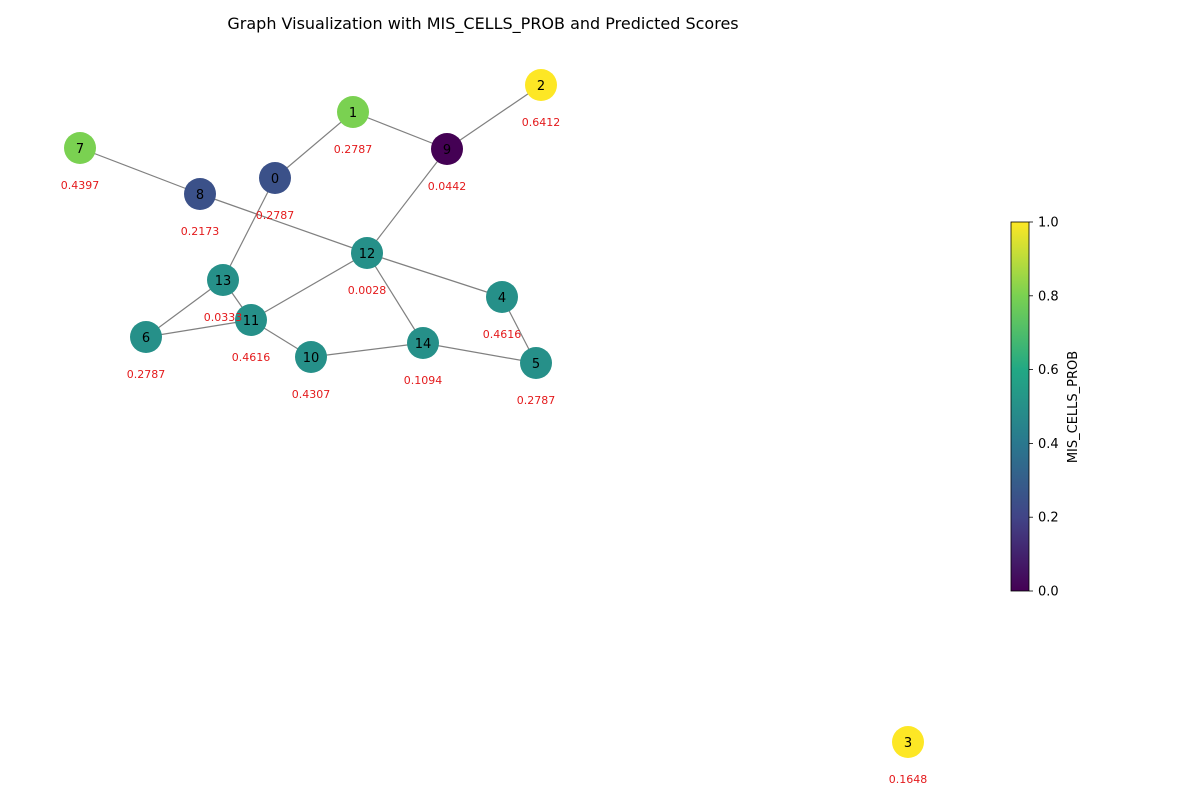 The width and height of the screenshot is (1200, 800). I want to click on node-4: 4, so click(502, 297).